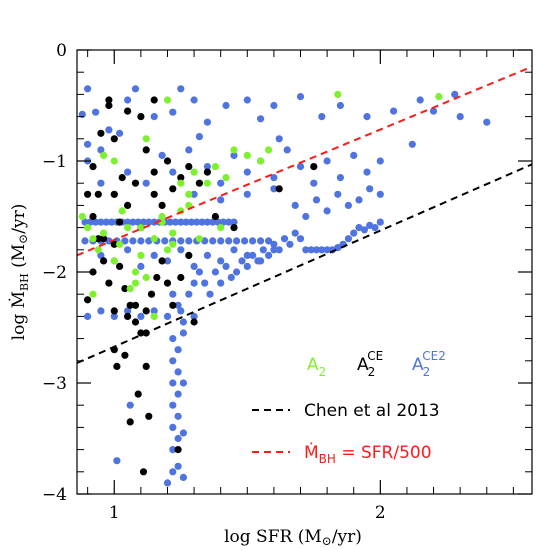  I want to click on x-tick-label: 2, so click(380, 513).